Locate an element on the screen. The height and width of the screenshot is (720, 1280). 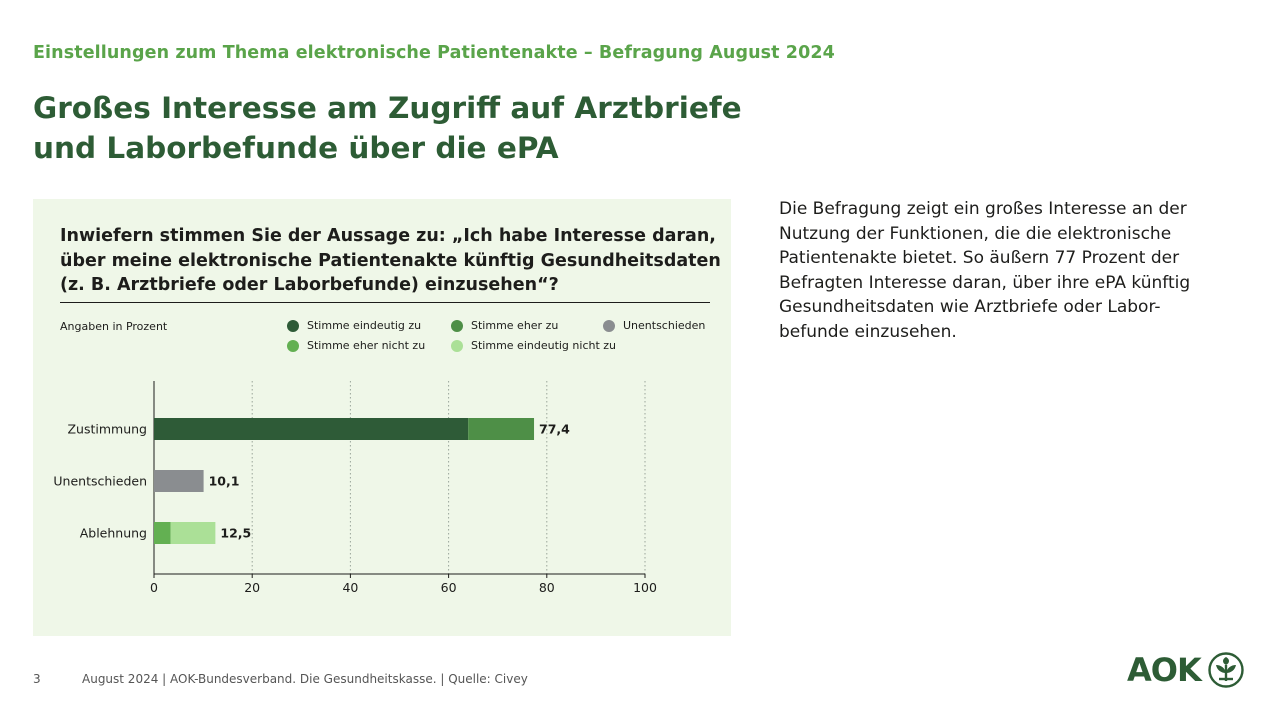
bar-ablehnung-stimme-eindeutig-nicht-zu is located at coordinates (193, 533).